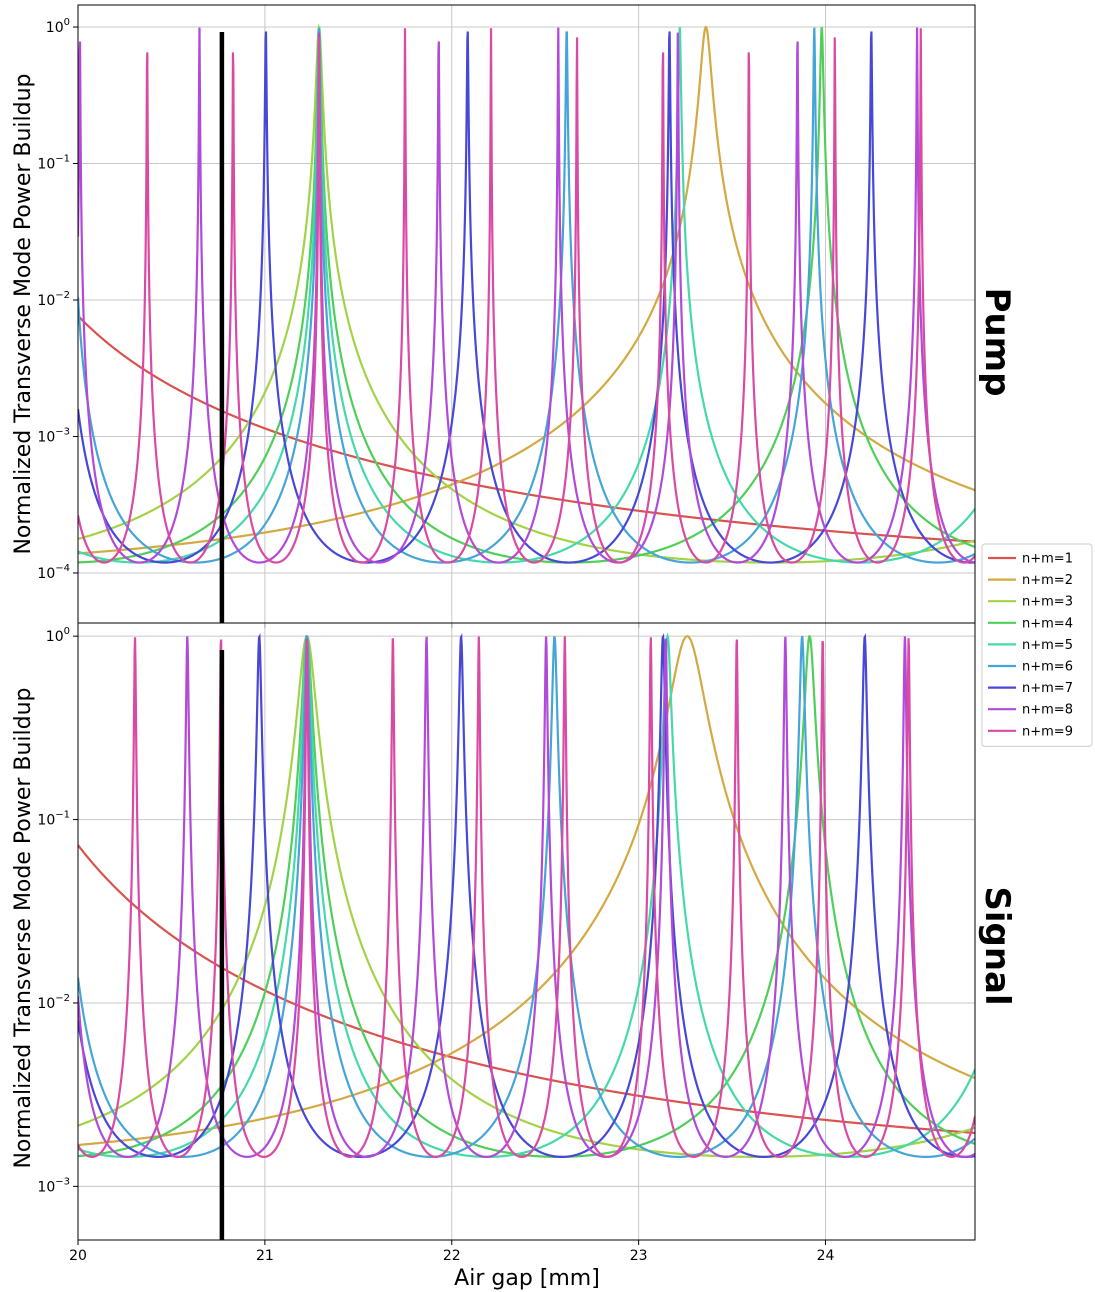  What do you see at coordinates (1047, 667) in the screenshot?
I see `legend-label: n+m=6` at bounding box center [1047, 667].